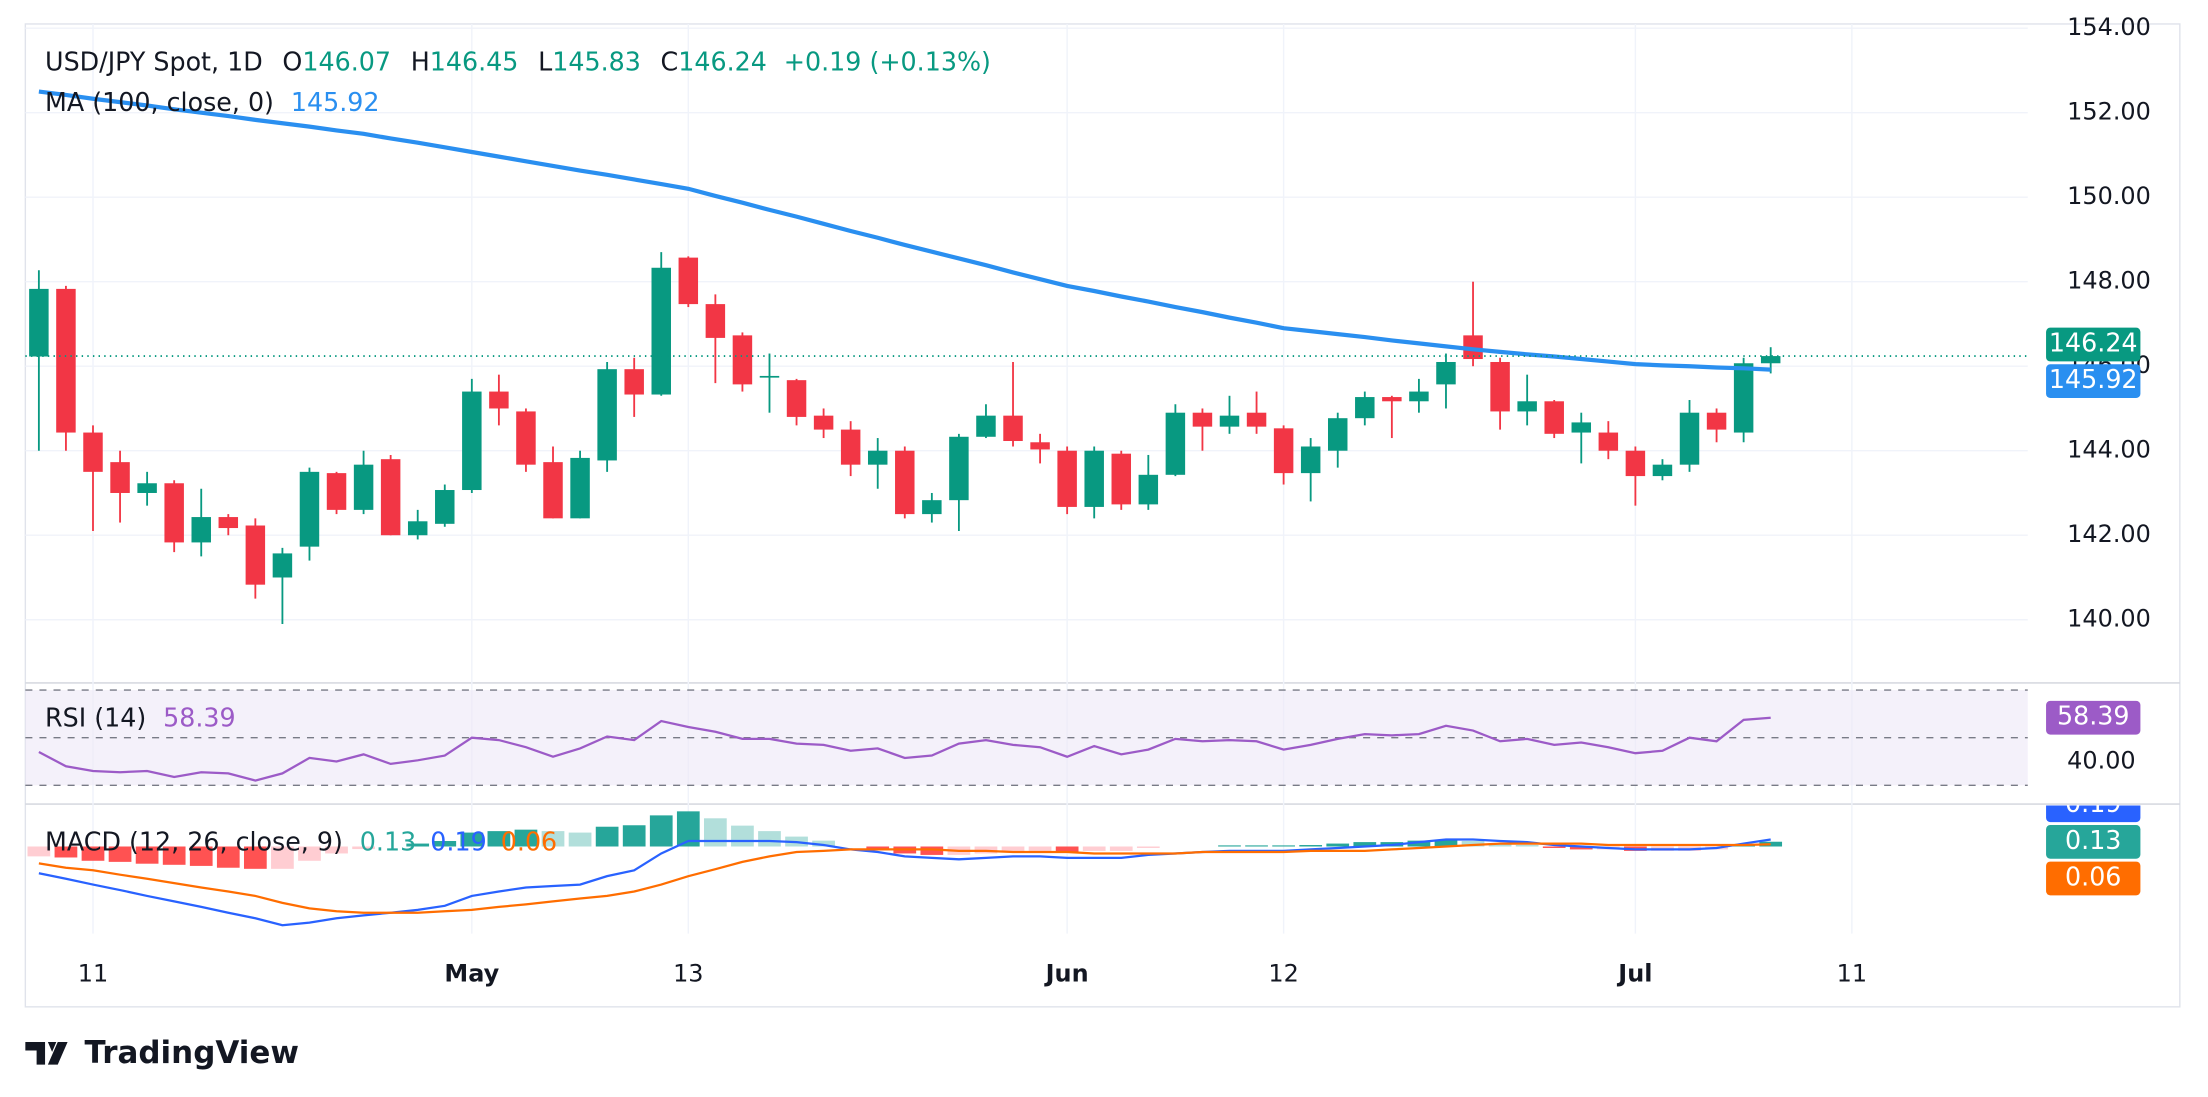 This screenshot has height=1097, width=2208. I want to click on y-tick-label: 140.00, so click(2109, 619).